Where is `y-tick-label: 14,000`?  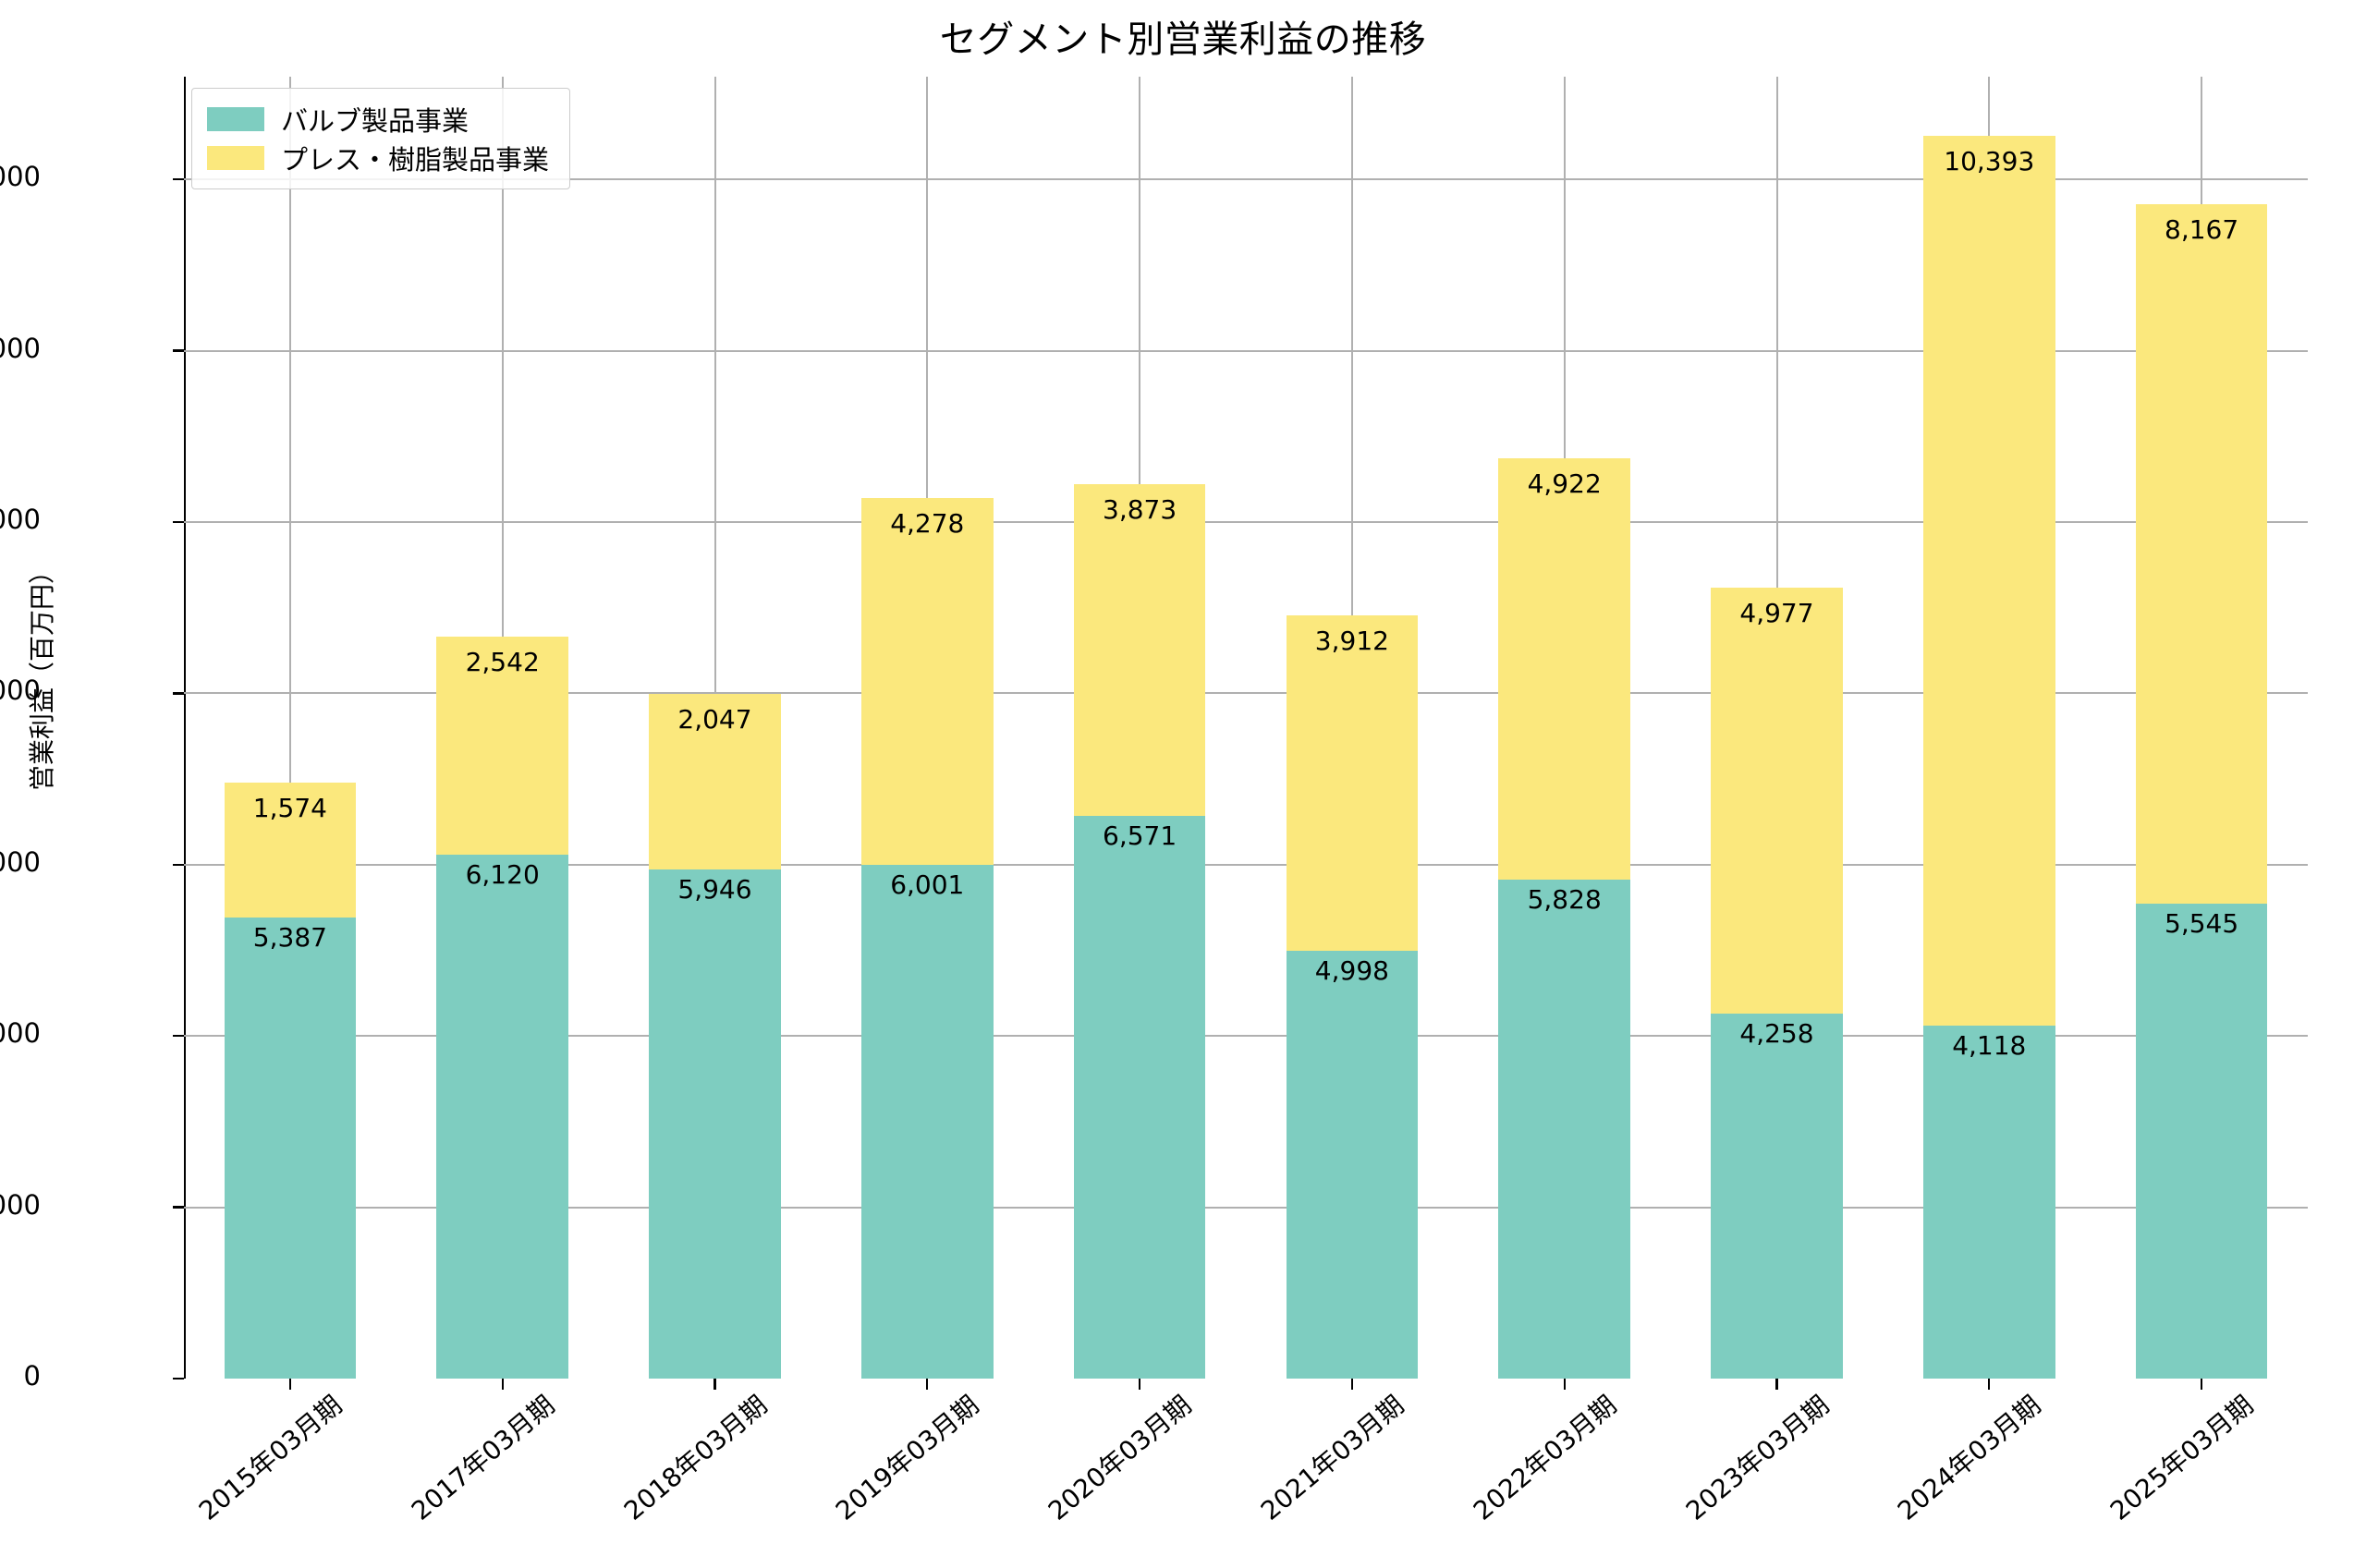 y-tick-label: 14,000 is located at coordinates (21, 177).